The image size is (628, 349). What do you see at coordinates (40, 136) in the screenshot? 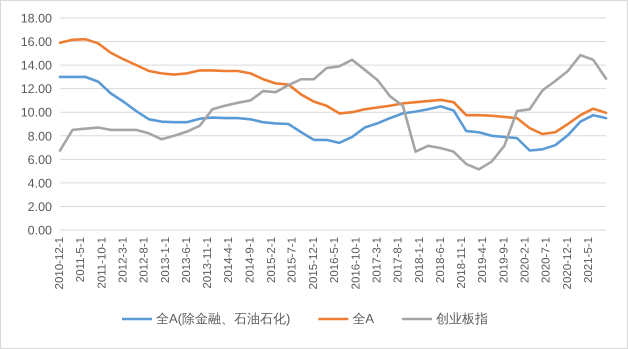
I see `y-tick-label: 8.00` at bounding box center [40, 136].